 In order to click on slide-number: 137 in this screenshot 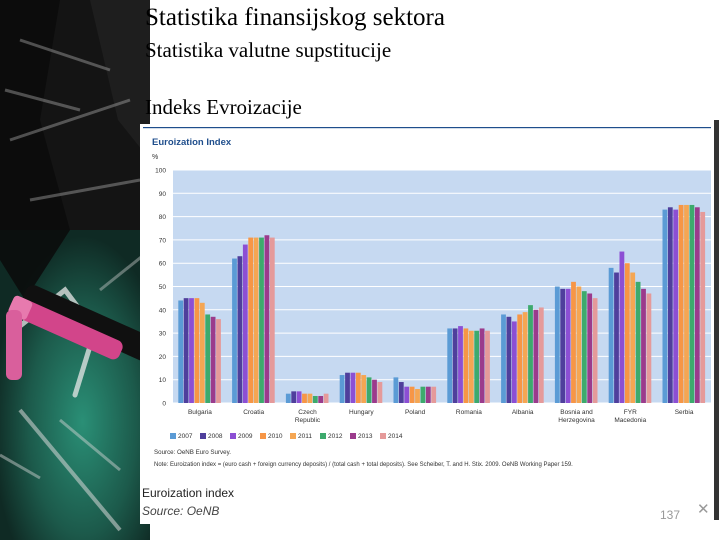, I will do `click(670, 515)`.